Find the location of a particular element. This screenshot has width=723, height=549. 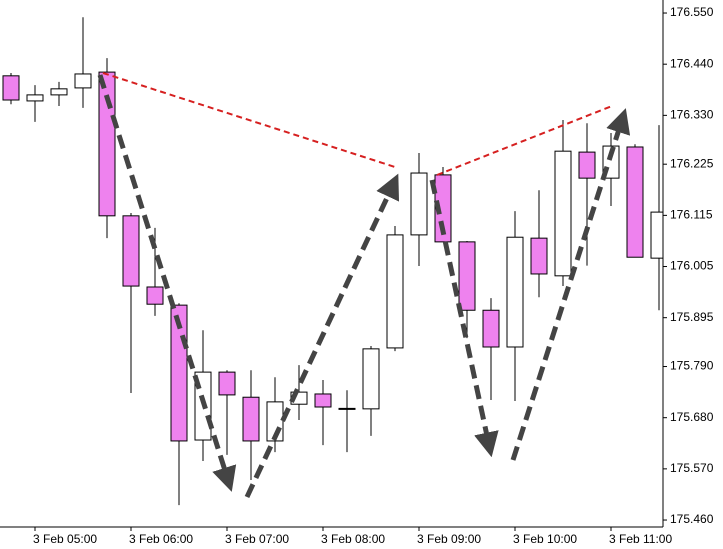

y-tick-label: 176.115 is located at coordinates (691, 215).